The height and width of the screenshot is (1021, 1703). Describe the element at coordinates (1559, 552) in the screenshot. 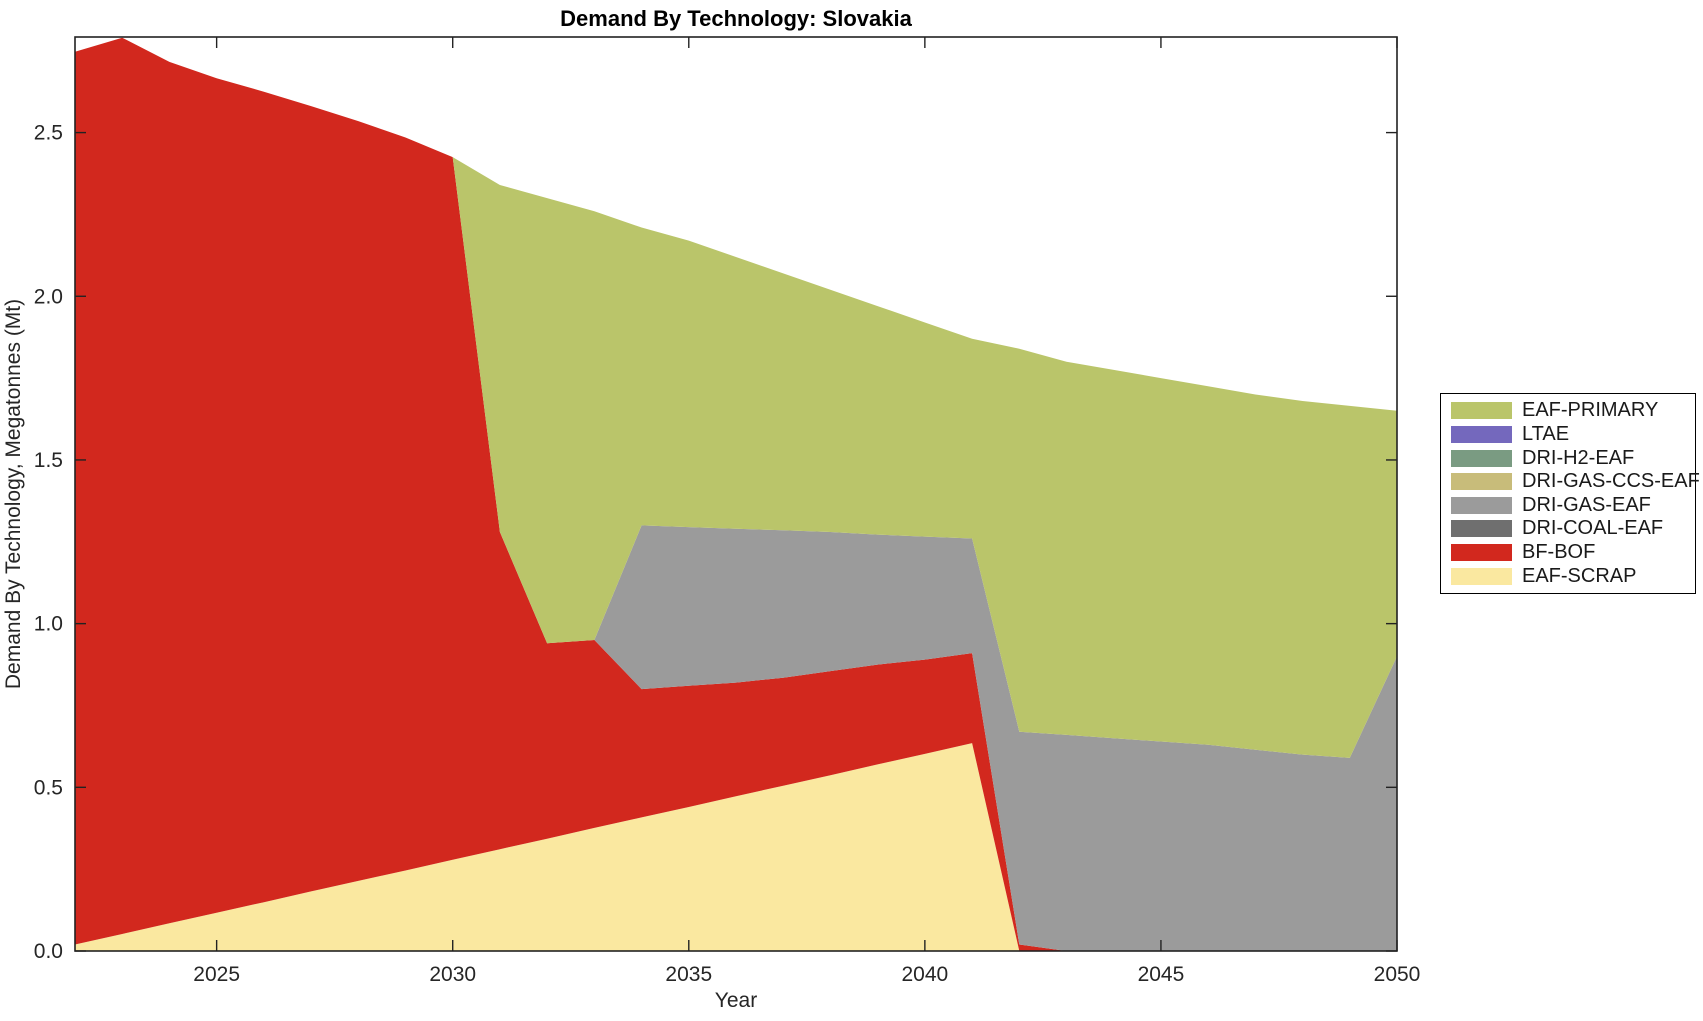

I see `legend-label: BF-BOF` at that location.